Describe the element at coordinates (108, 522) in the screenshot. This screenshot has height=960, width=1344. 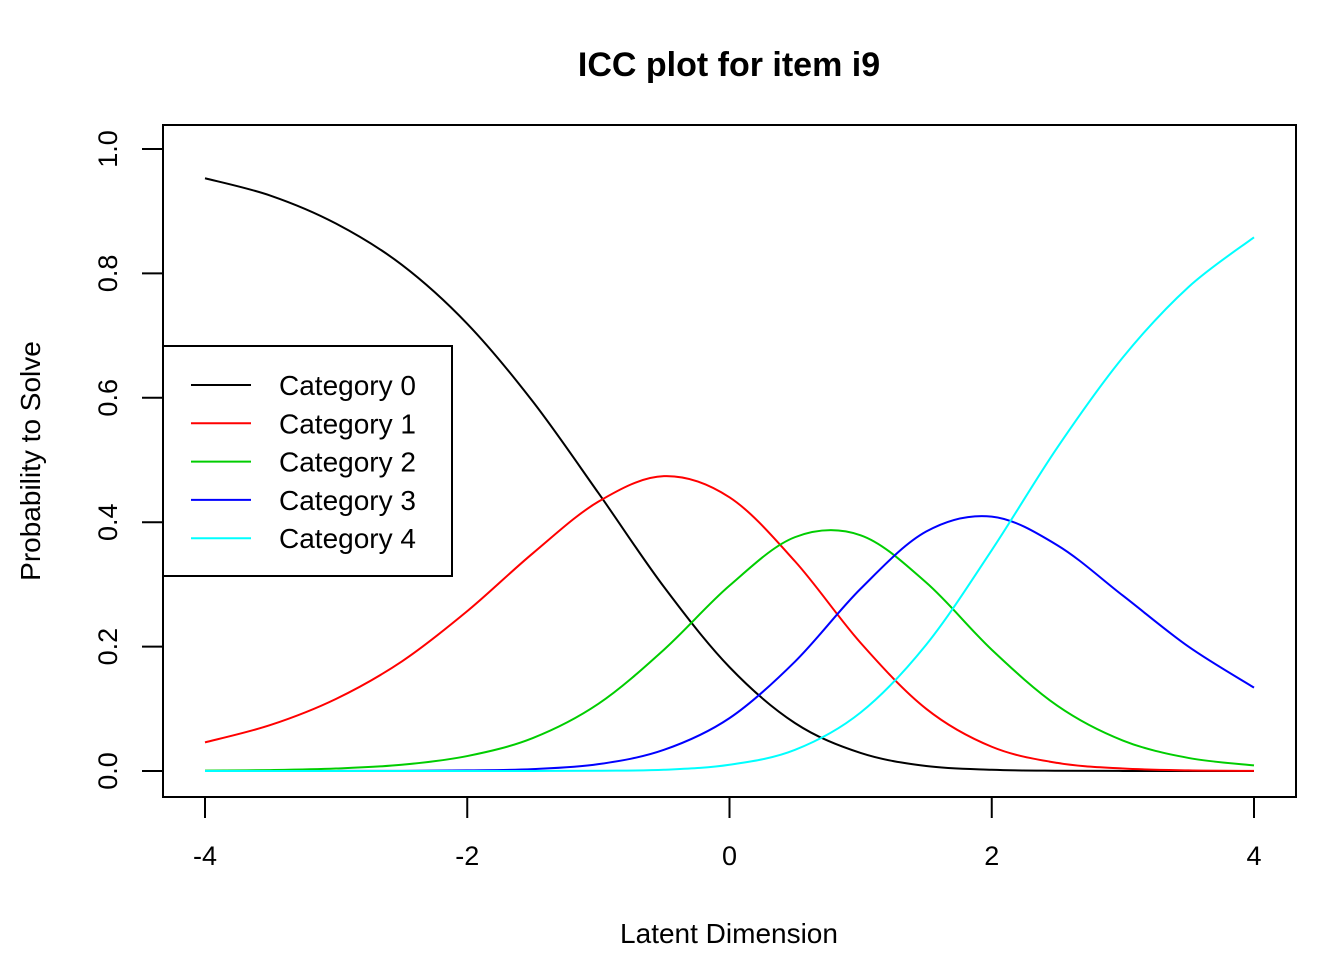
I see `y-tick-label: 0.4` at that location.